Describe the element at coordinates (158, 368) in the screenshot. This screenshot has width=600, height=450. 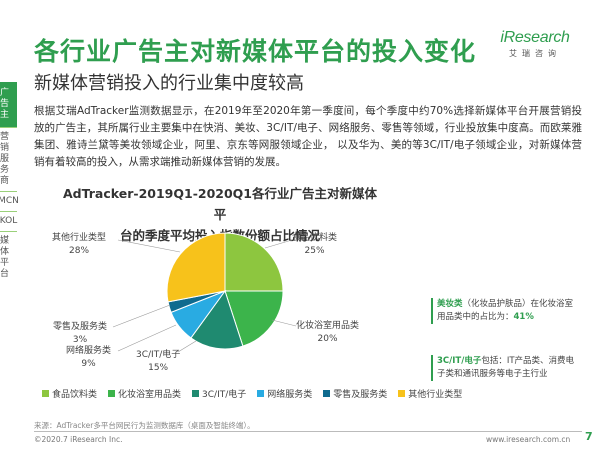
I see `slice-value: 15%` at that location.